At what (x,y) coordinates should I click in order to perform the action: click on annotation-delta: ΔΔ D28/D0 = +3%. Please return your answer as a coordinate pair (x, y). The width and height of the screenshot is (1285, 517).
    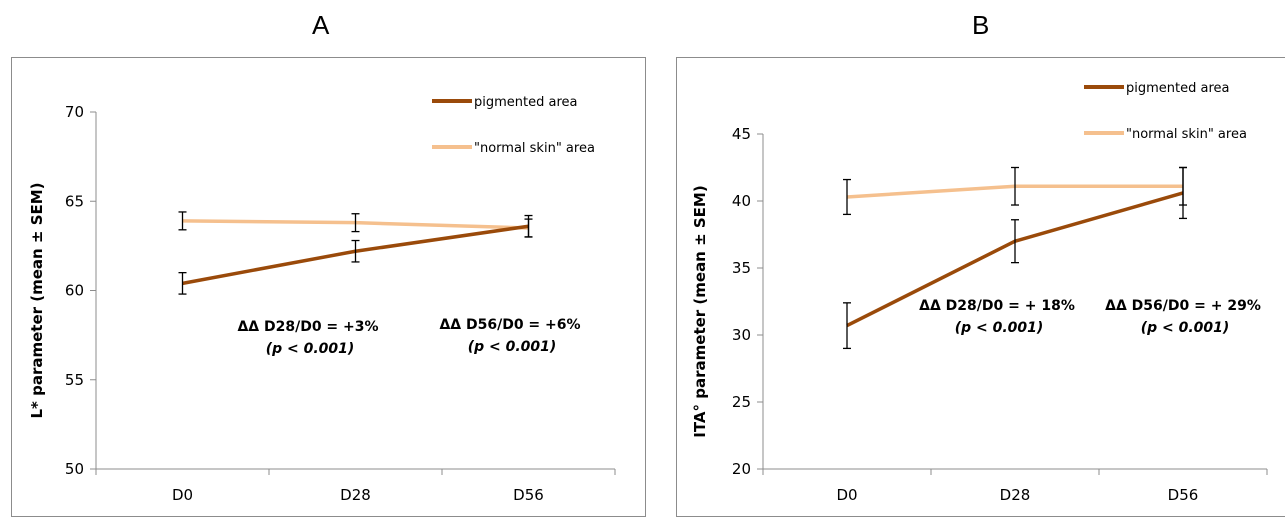
    Looking at the image, I should click on (307, 327).